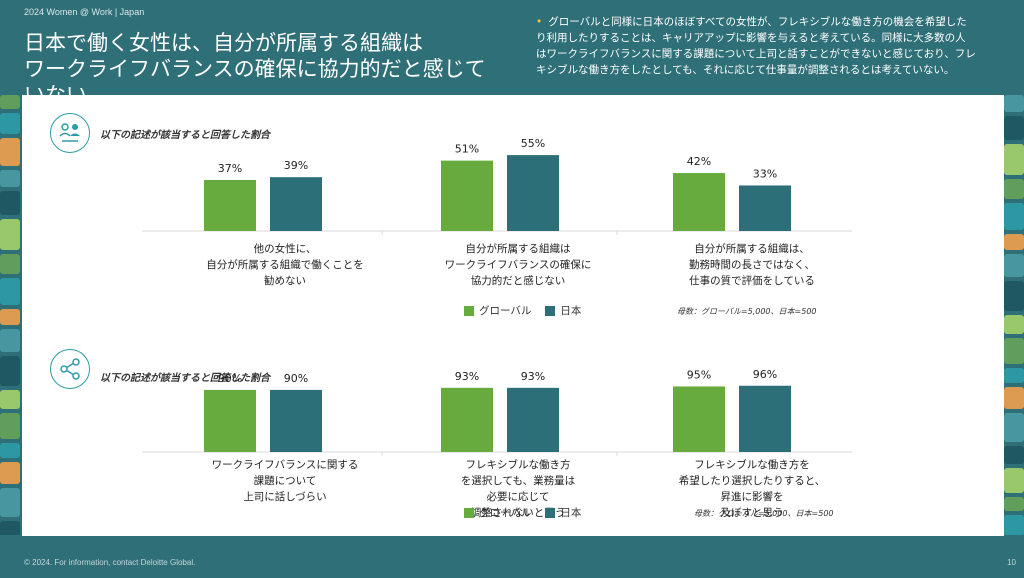 The width and height of the screenshot is (1024, 578). Describe the element at coordinates (752, 513) in the screenshot. I see `cat-line: 及ぼすと思う` at that location.